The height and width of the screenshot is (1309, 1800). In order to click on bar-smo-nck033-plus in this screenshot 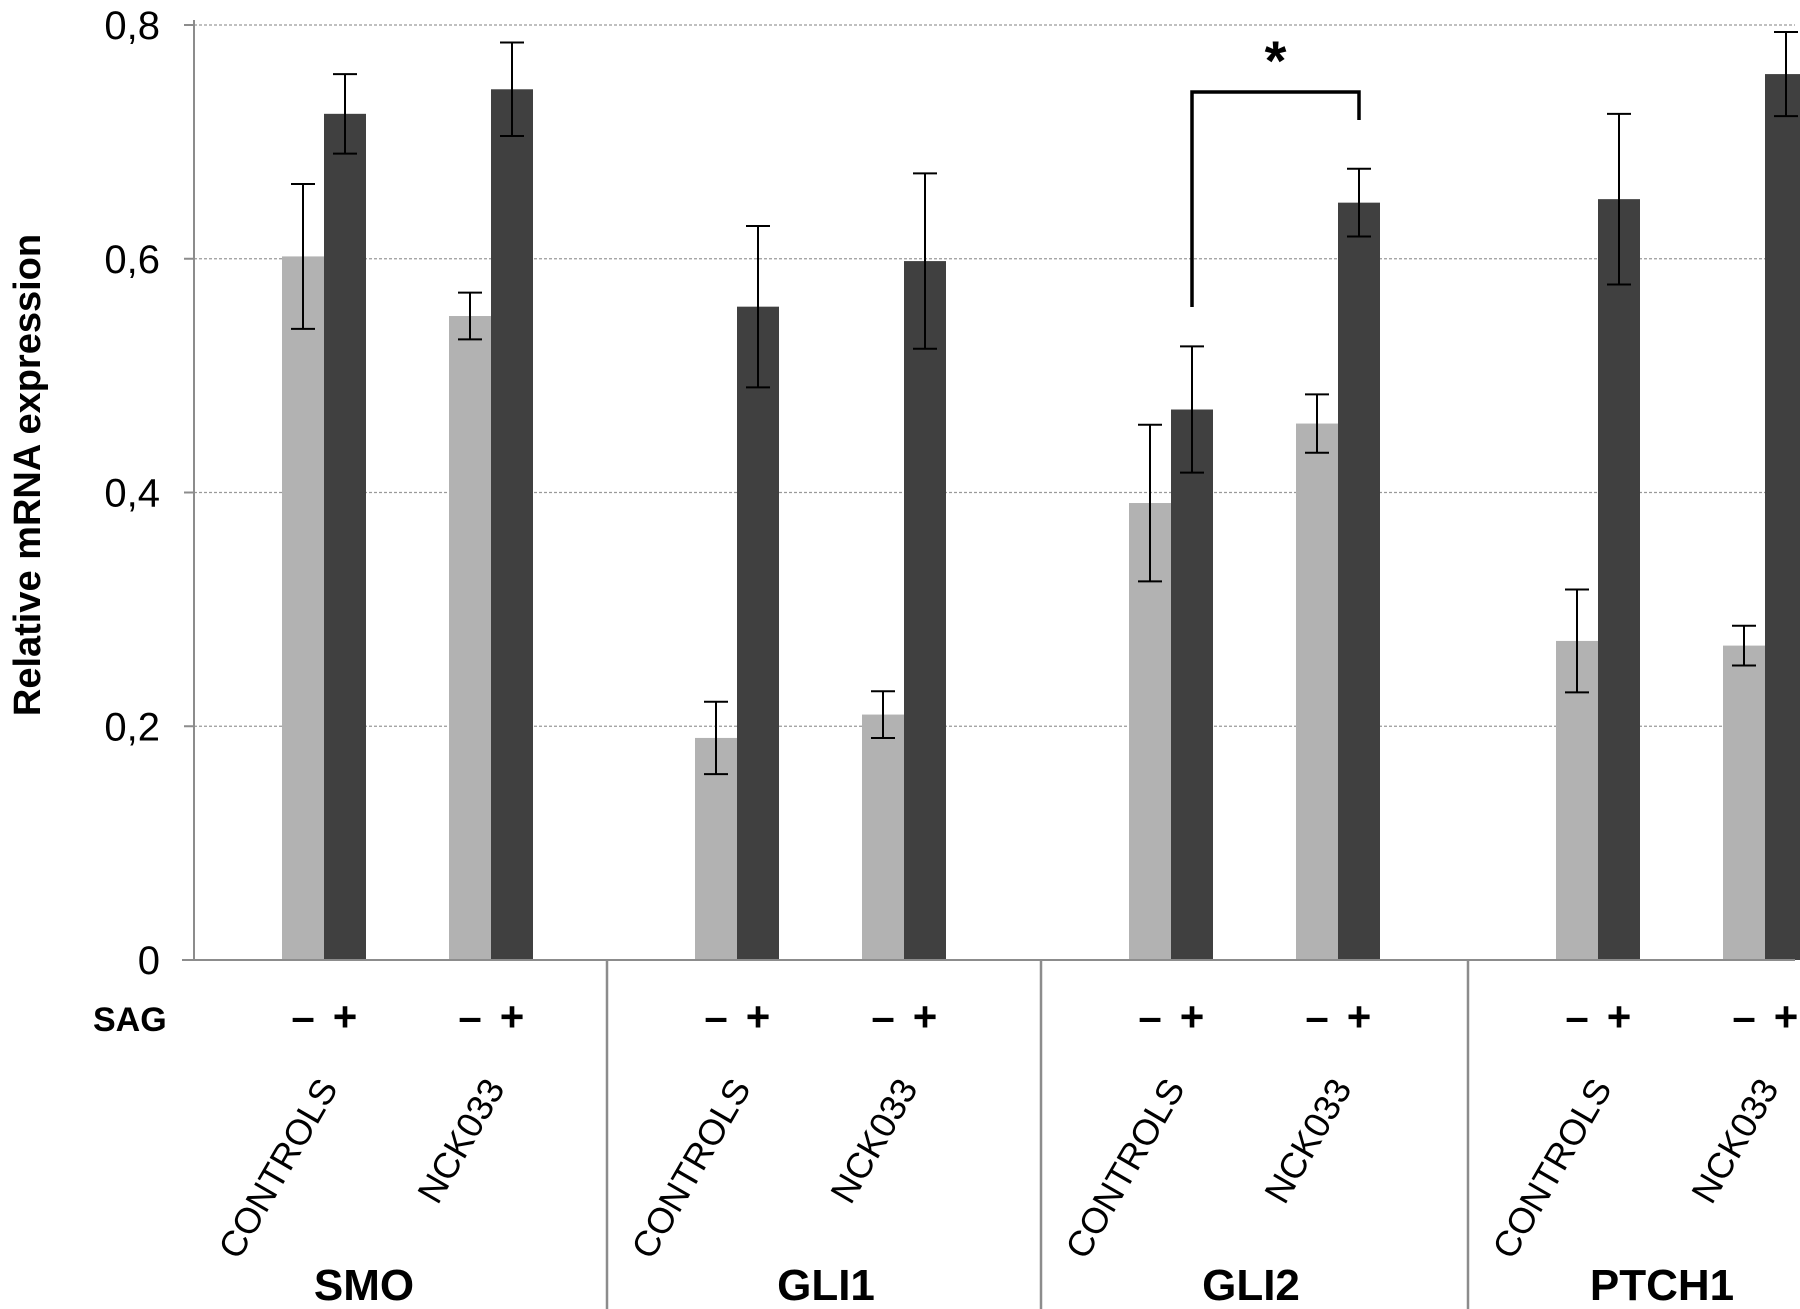, I will do `click(512, 524)`.